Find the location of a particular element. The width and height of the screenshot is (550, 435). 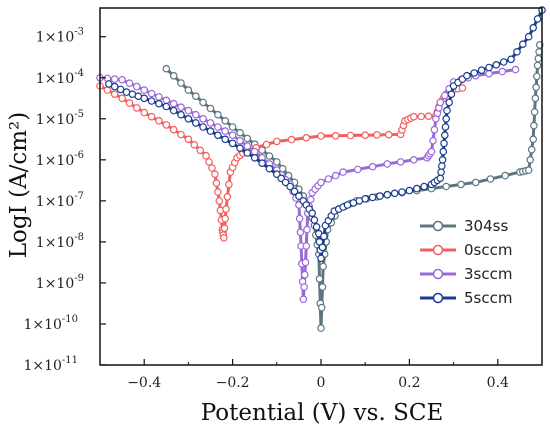

x-tick-label: 0.2 is located at coordinates (409, 383).